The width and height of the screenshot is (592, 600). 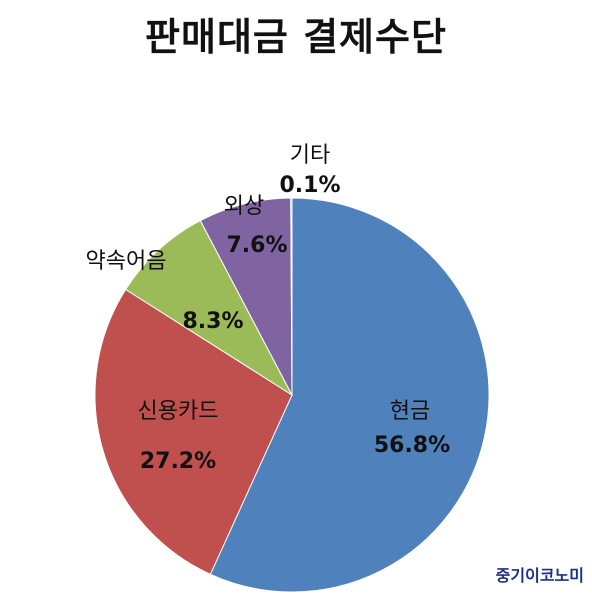 What do you see at coordinates (256, 245) in the screenshot?
I see `slice-value-label: 7.6%` at bounding box center [256, 245].